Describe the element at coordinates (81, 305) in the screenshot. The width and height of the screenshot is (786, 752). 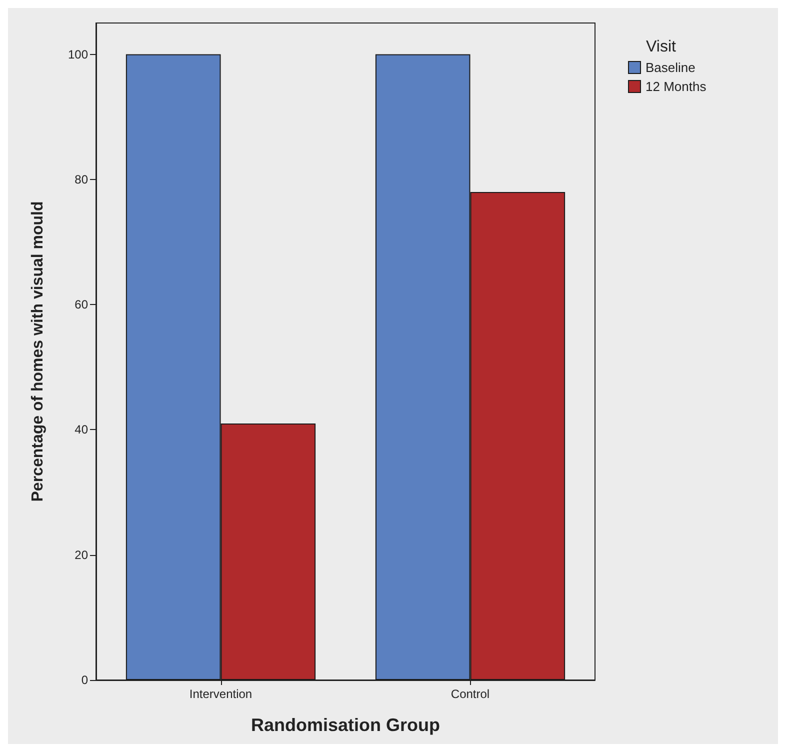
I see `y-tick-label: 60` at that location.